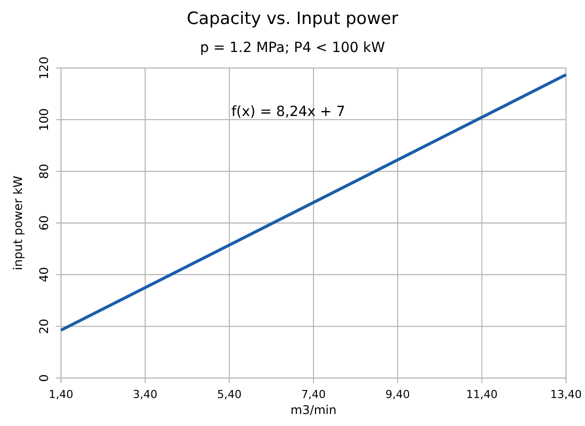 Image resolution: width=585 pixels, height=426 pixels. I want to click on y-tick-label: 20, so click(44, 326).